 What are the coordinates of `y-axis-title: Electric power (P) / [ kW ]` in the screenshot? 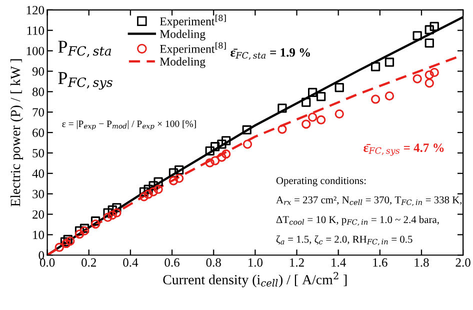 It's located at (16, 132).